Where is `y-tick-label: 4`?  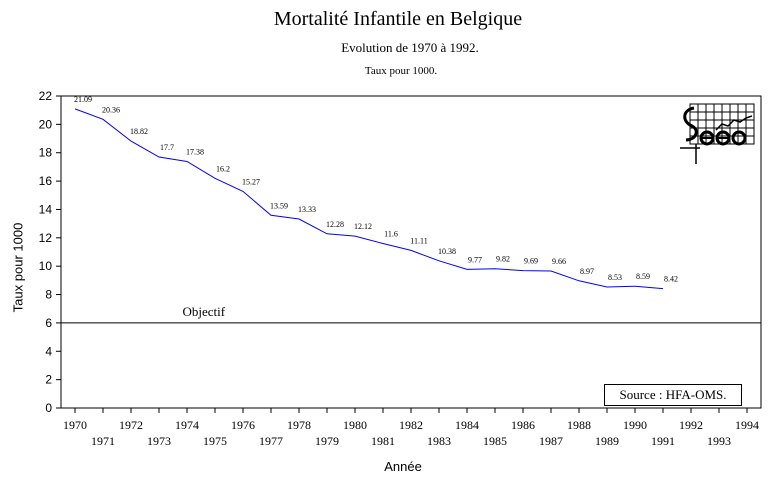 y-tick-label: 4 is located at coordinates (48, 351).